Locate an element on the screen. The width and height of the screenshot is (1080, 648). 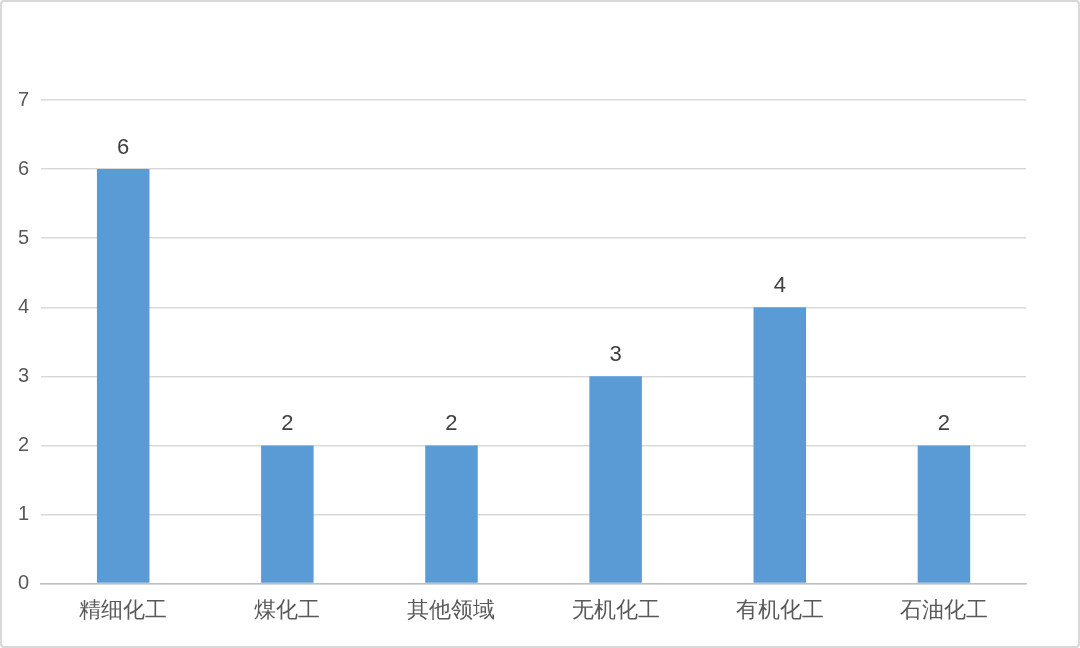
y-tick-label: 1 is located at coordinates (24, 513).